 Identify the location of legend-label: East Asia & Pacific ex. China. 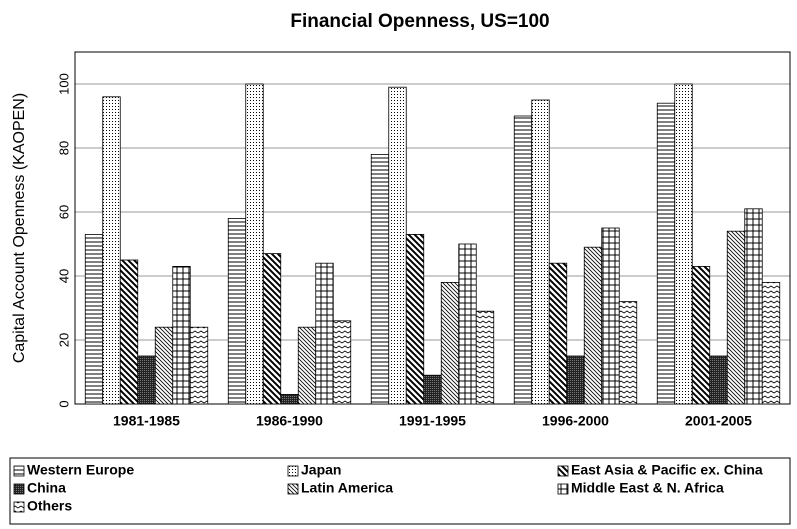
(667, 470).